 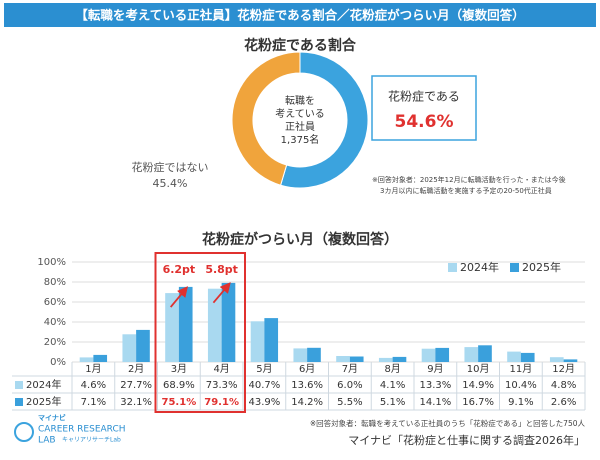 What do you see at coordinates (300, 126) in the screenshot?
I see `pie-center-label: 正社員` at bounding box center [300, 126].